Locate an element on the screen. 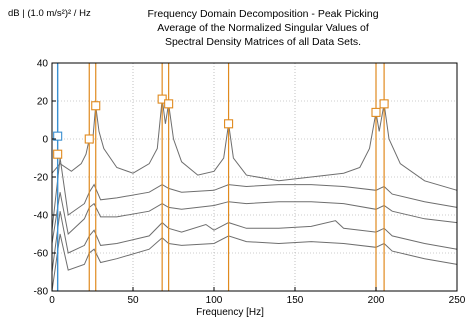 This screenshot has width=467, height=325. y-axis-label: dB | (1.0 m/s²)² / Hz is located at coordinates (49, 13).